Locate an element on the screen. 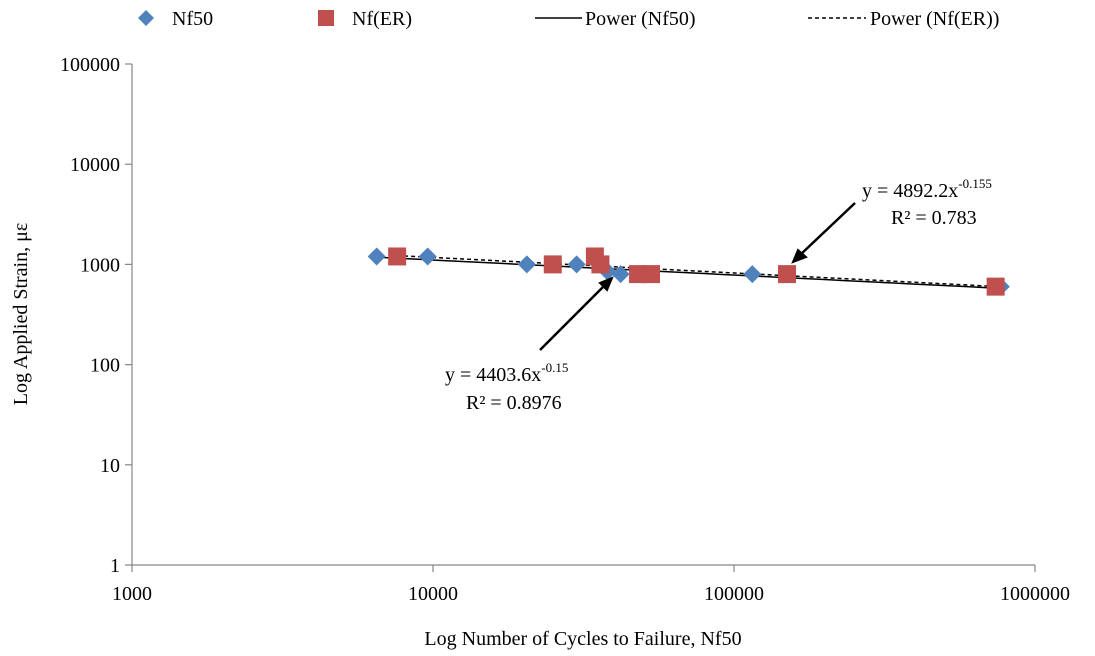 The image size is (1095, 656). y-tick-label: 1000 is located at coordinates (100, 265).